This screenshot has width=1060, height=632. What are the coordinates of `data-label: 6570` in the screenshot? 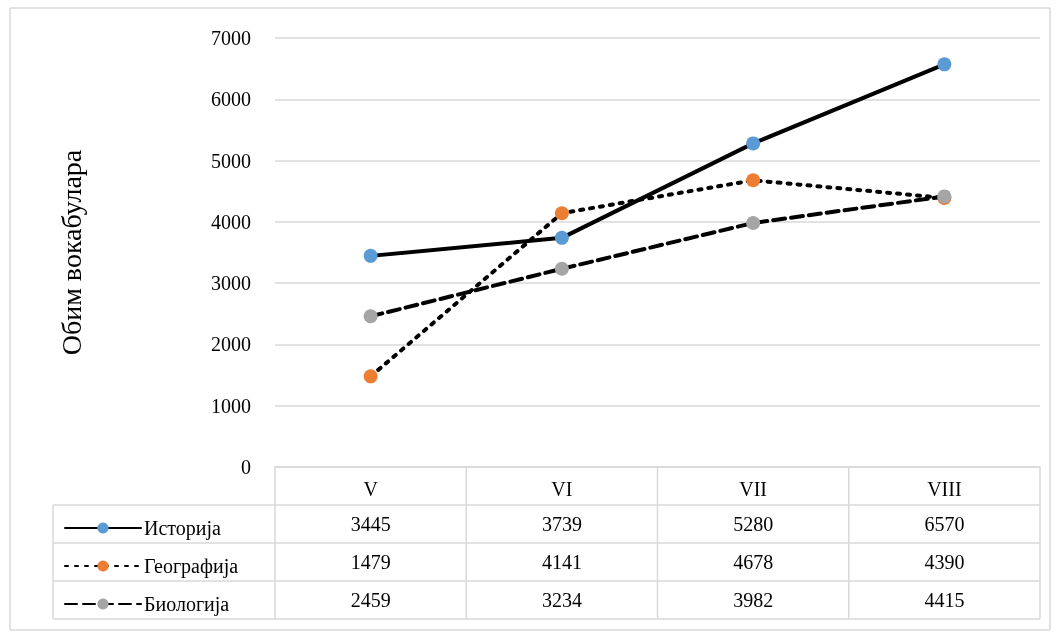 It's located at (944, 524).